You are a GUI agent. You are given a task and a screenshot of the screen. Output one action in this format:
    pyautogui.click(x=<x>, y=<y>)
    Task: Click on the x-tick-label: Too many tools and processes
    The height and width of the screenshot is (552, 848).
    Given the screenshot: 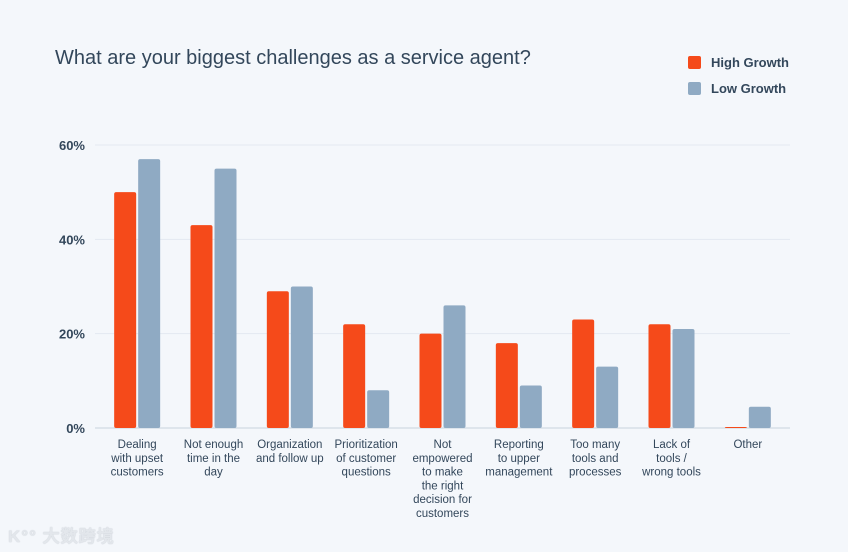 What is the action you would take?
    pyautogui.click(x=595, y=459)
    